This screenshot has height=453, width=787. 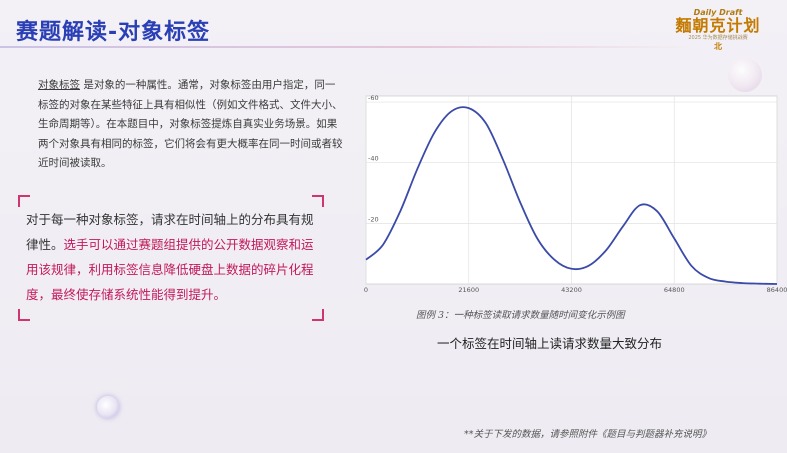 What do you see at coordinates (108, 407) in the screenshot?
I see `decorative-ring` at bounding box center [108, 407].